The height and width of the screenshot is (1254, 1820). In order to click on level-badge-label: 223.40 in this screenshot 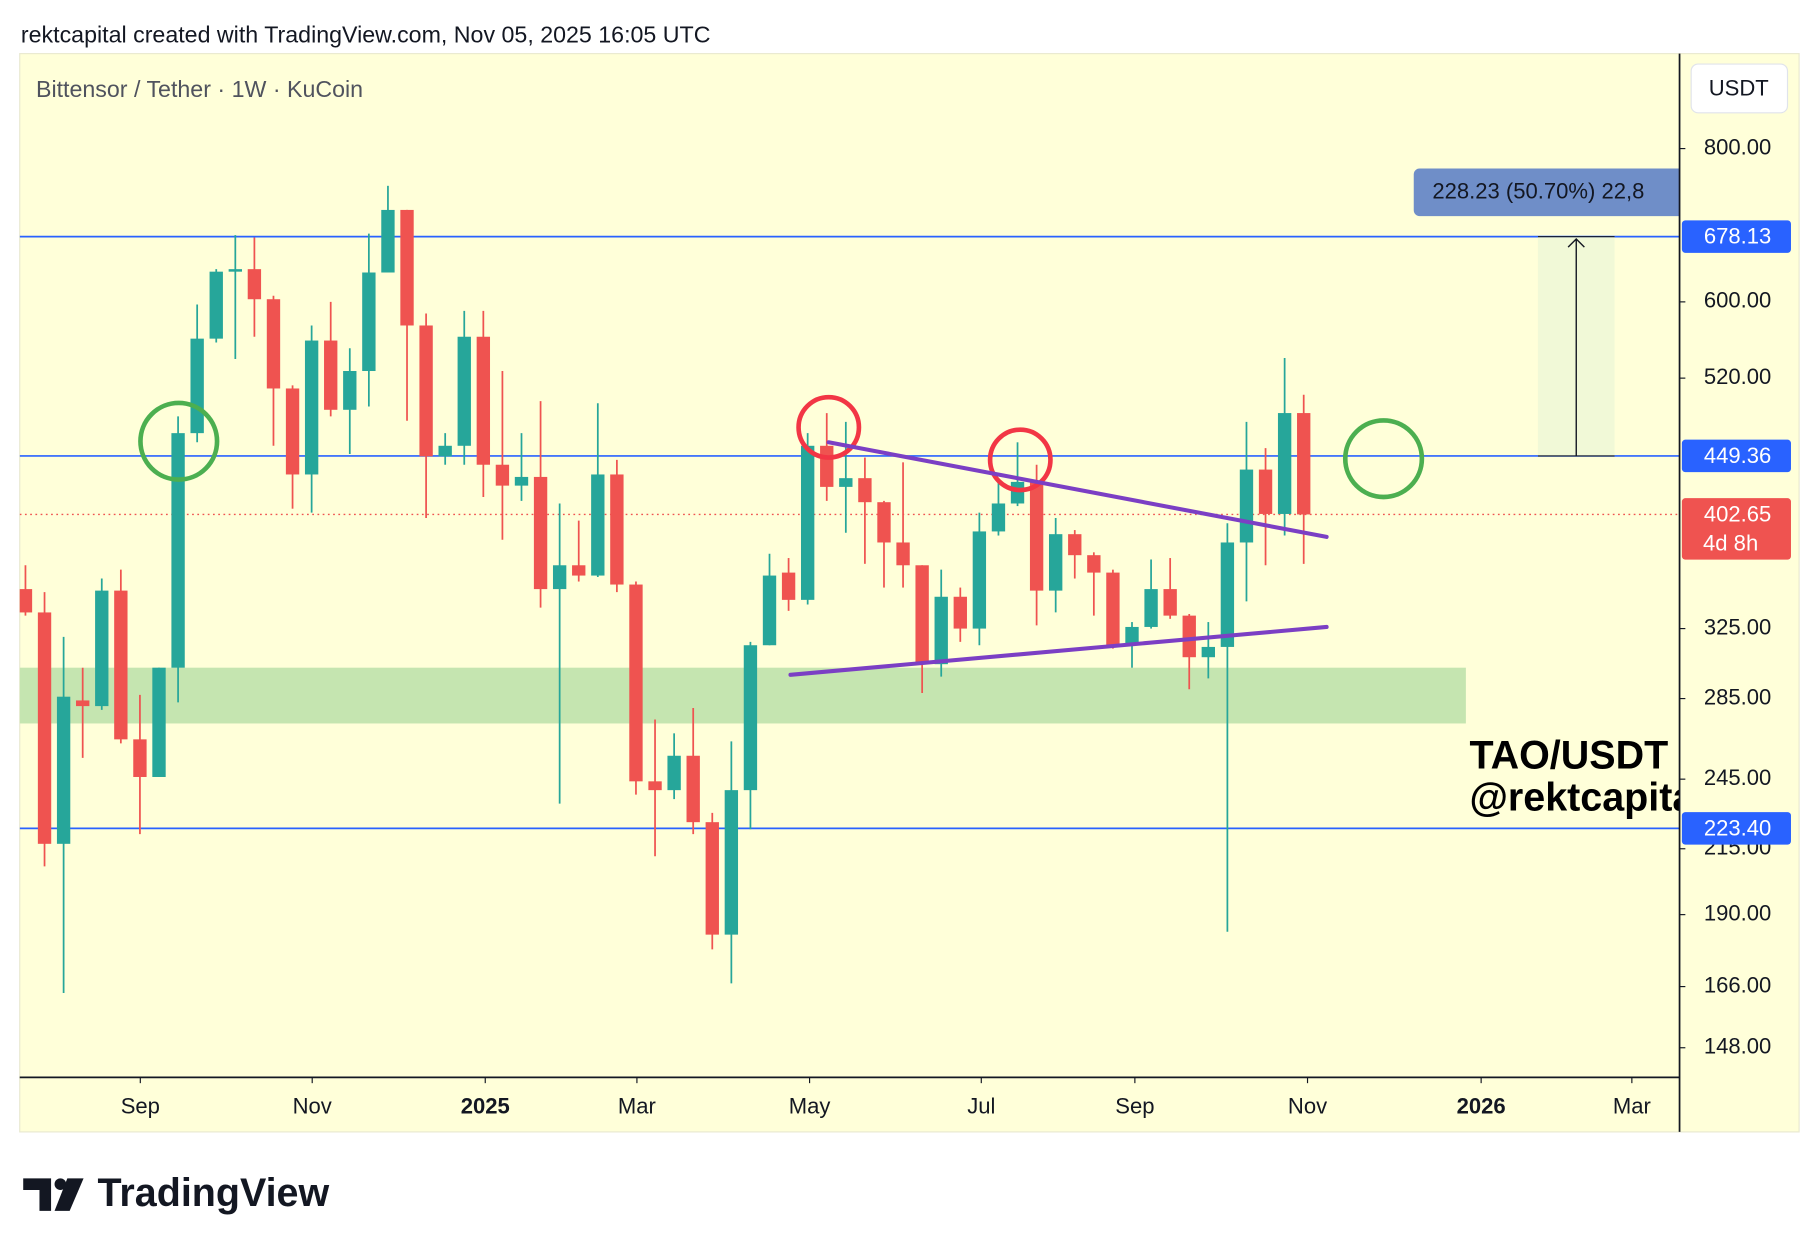, I will do `click(1737, 827)`.